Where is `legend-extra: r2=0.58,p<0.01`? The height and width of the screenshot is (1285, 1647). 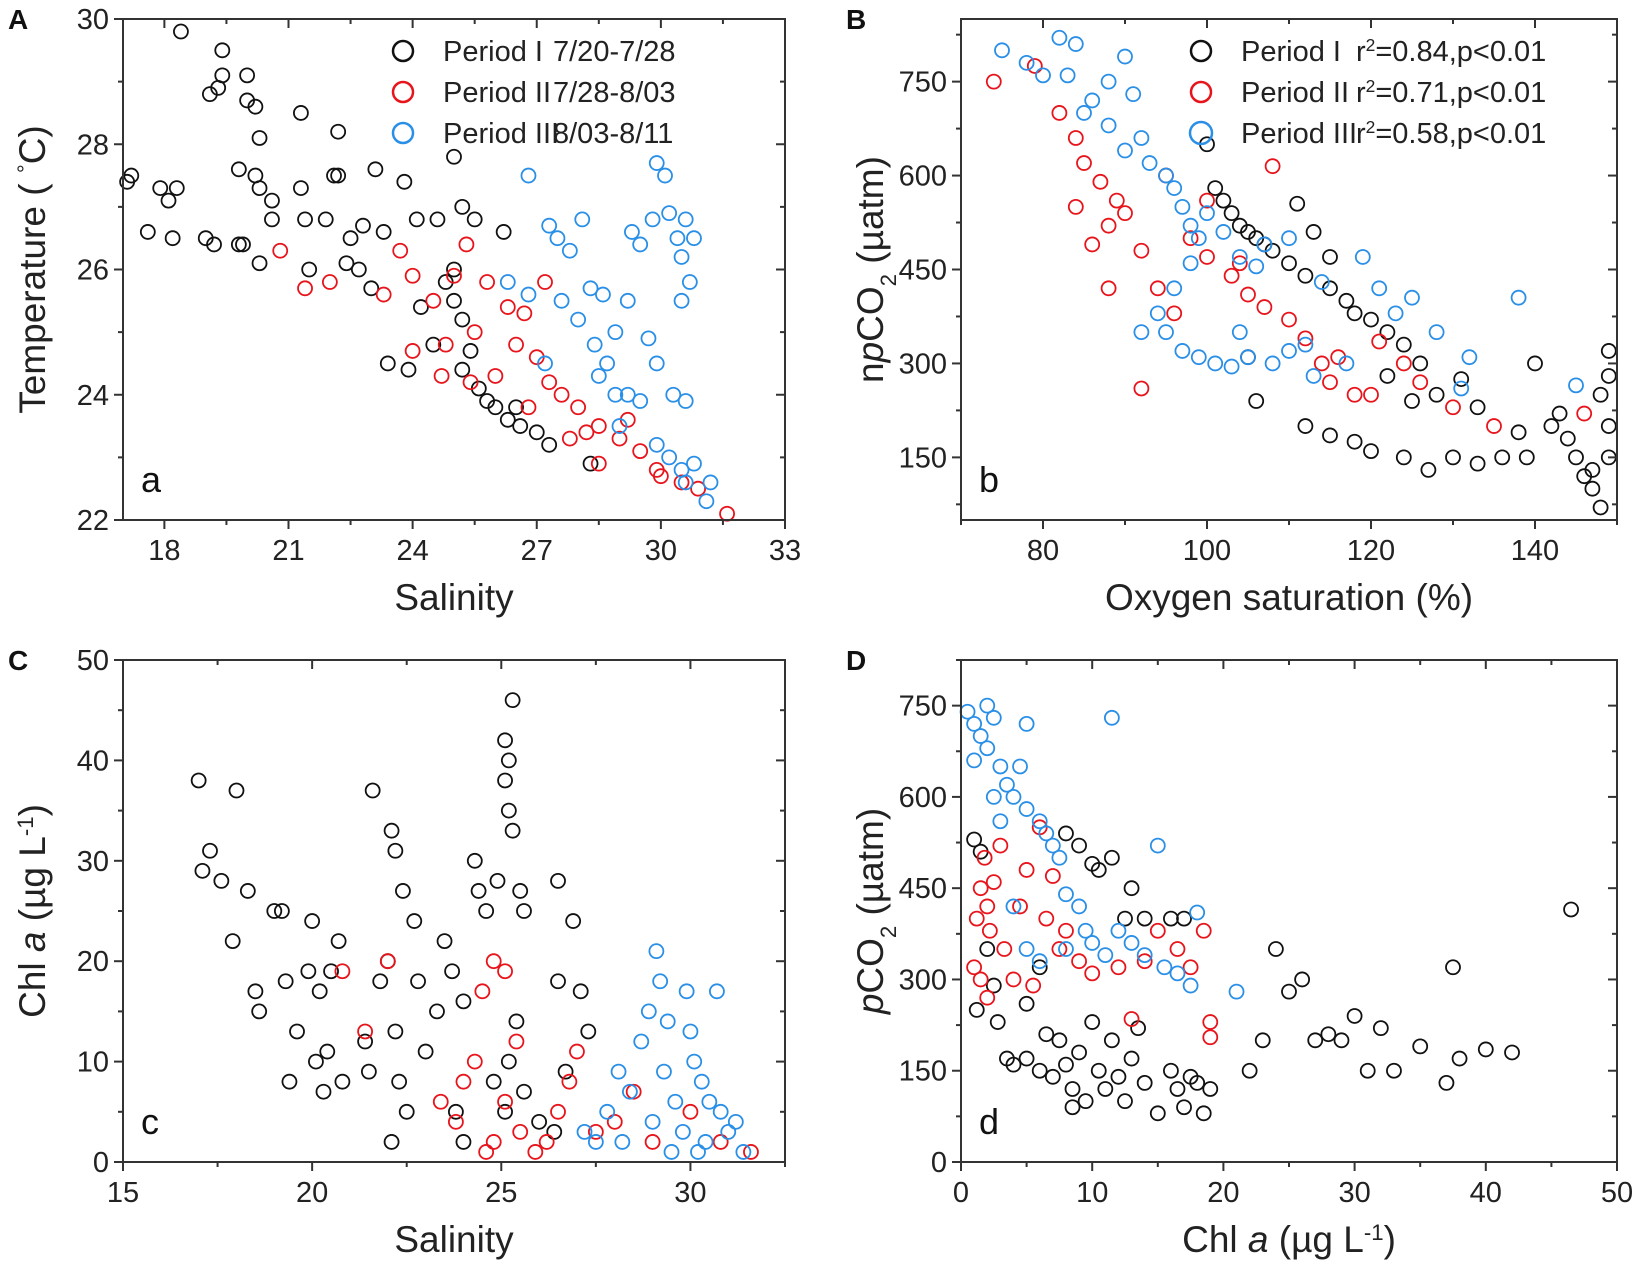
legend-extra: r2=0.58,p<0.01 is located at coordinates (1451, 133).